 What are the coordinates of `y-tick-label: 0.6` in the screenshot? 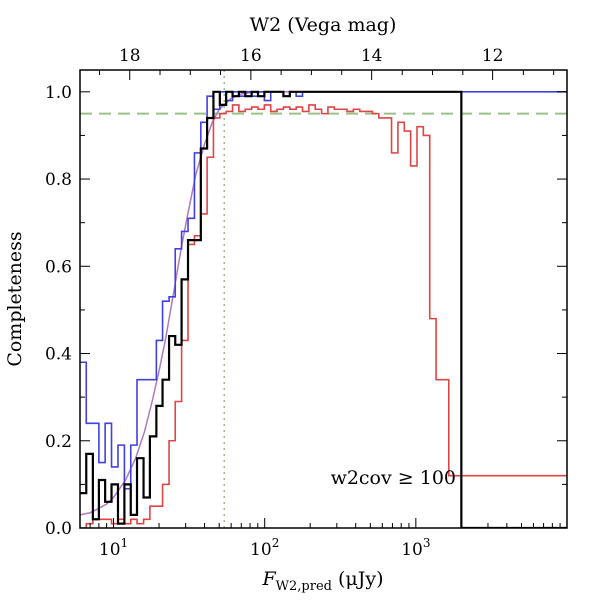 It's located at (58, 267).